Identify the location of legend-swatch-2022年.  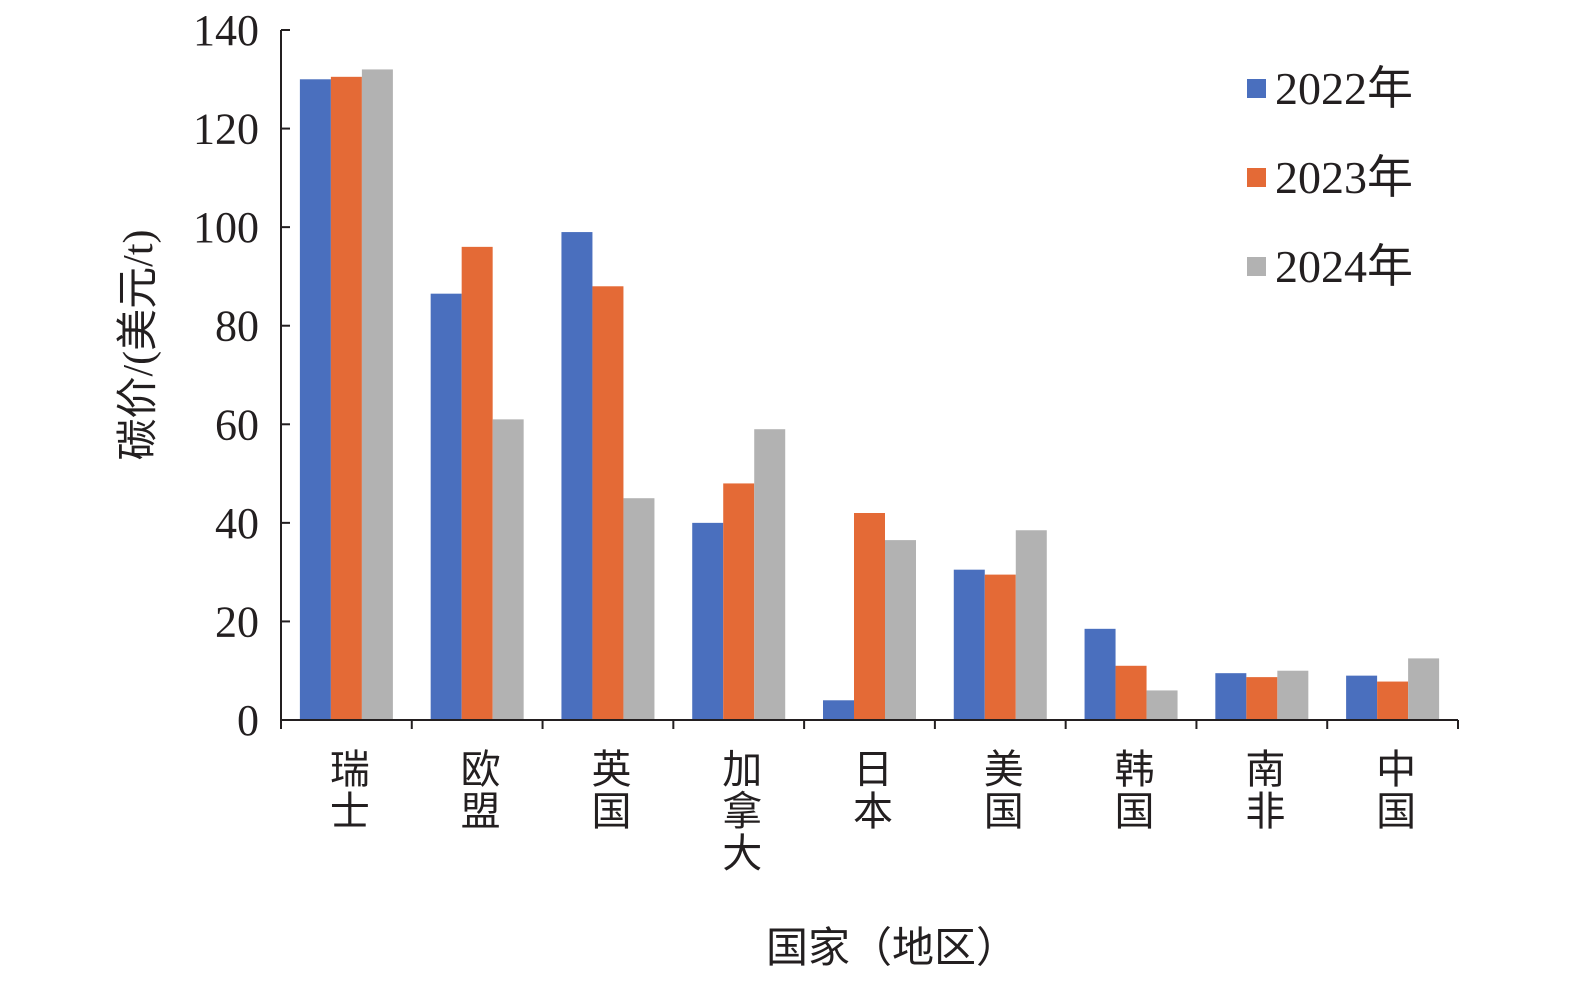
(1256, 88).